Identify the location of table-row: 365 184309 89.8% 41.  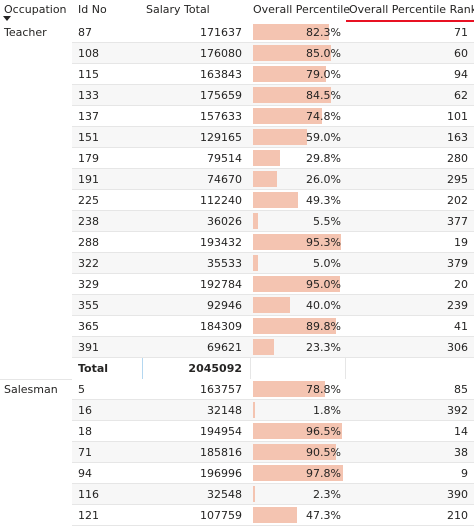
(237, 326).